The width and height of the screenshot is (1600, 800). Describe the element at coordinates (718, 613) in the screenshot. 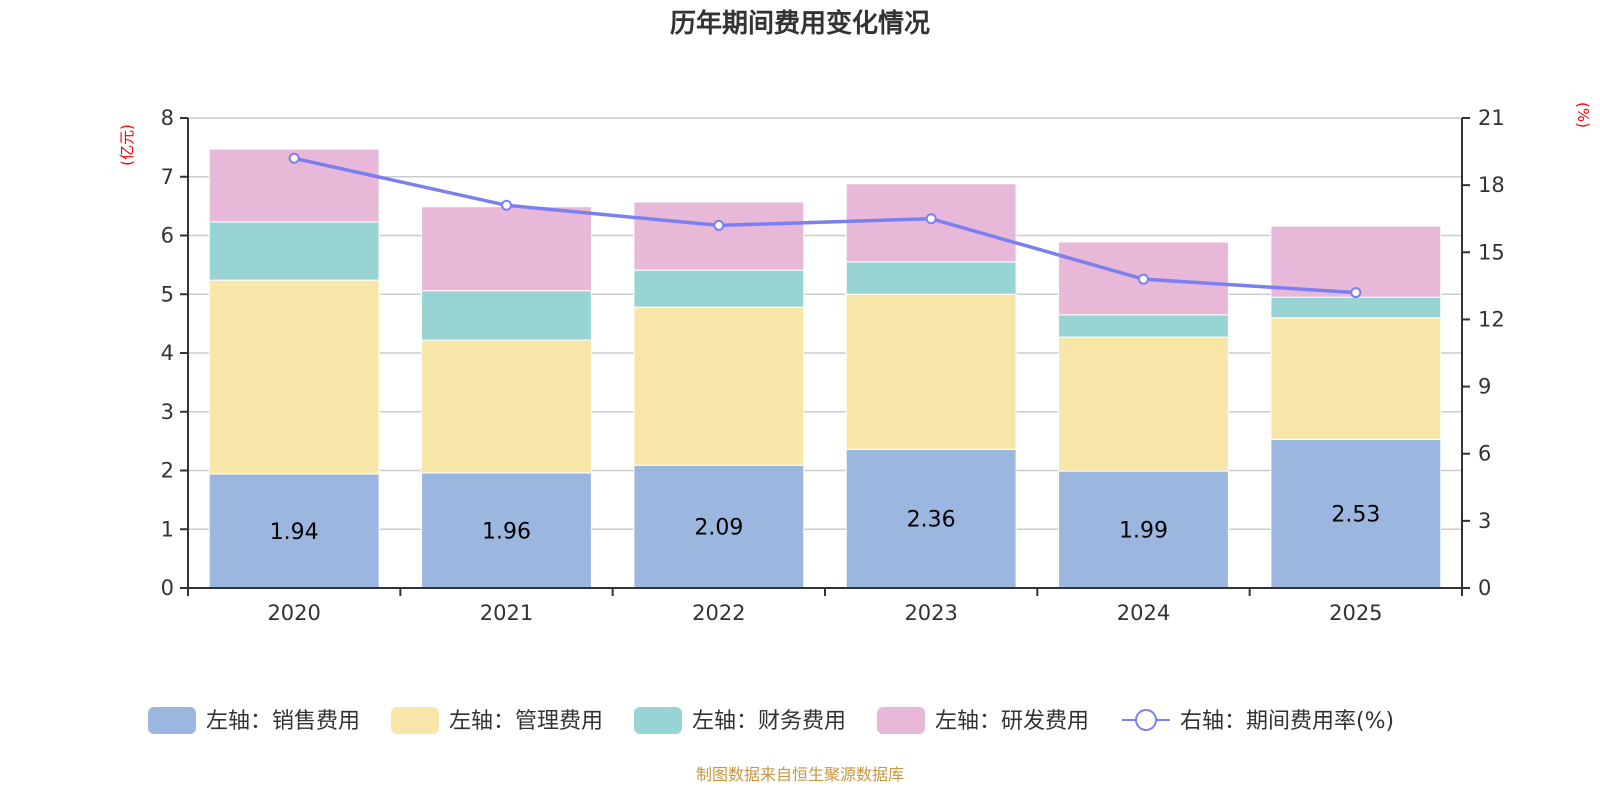

I see `x-tick-label: 2022` at that location.